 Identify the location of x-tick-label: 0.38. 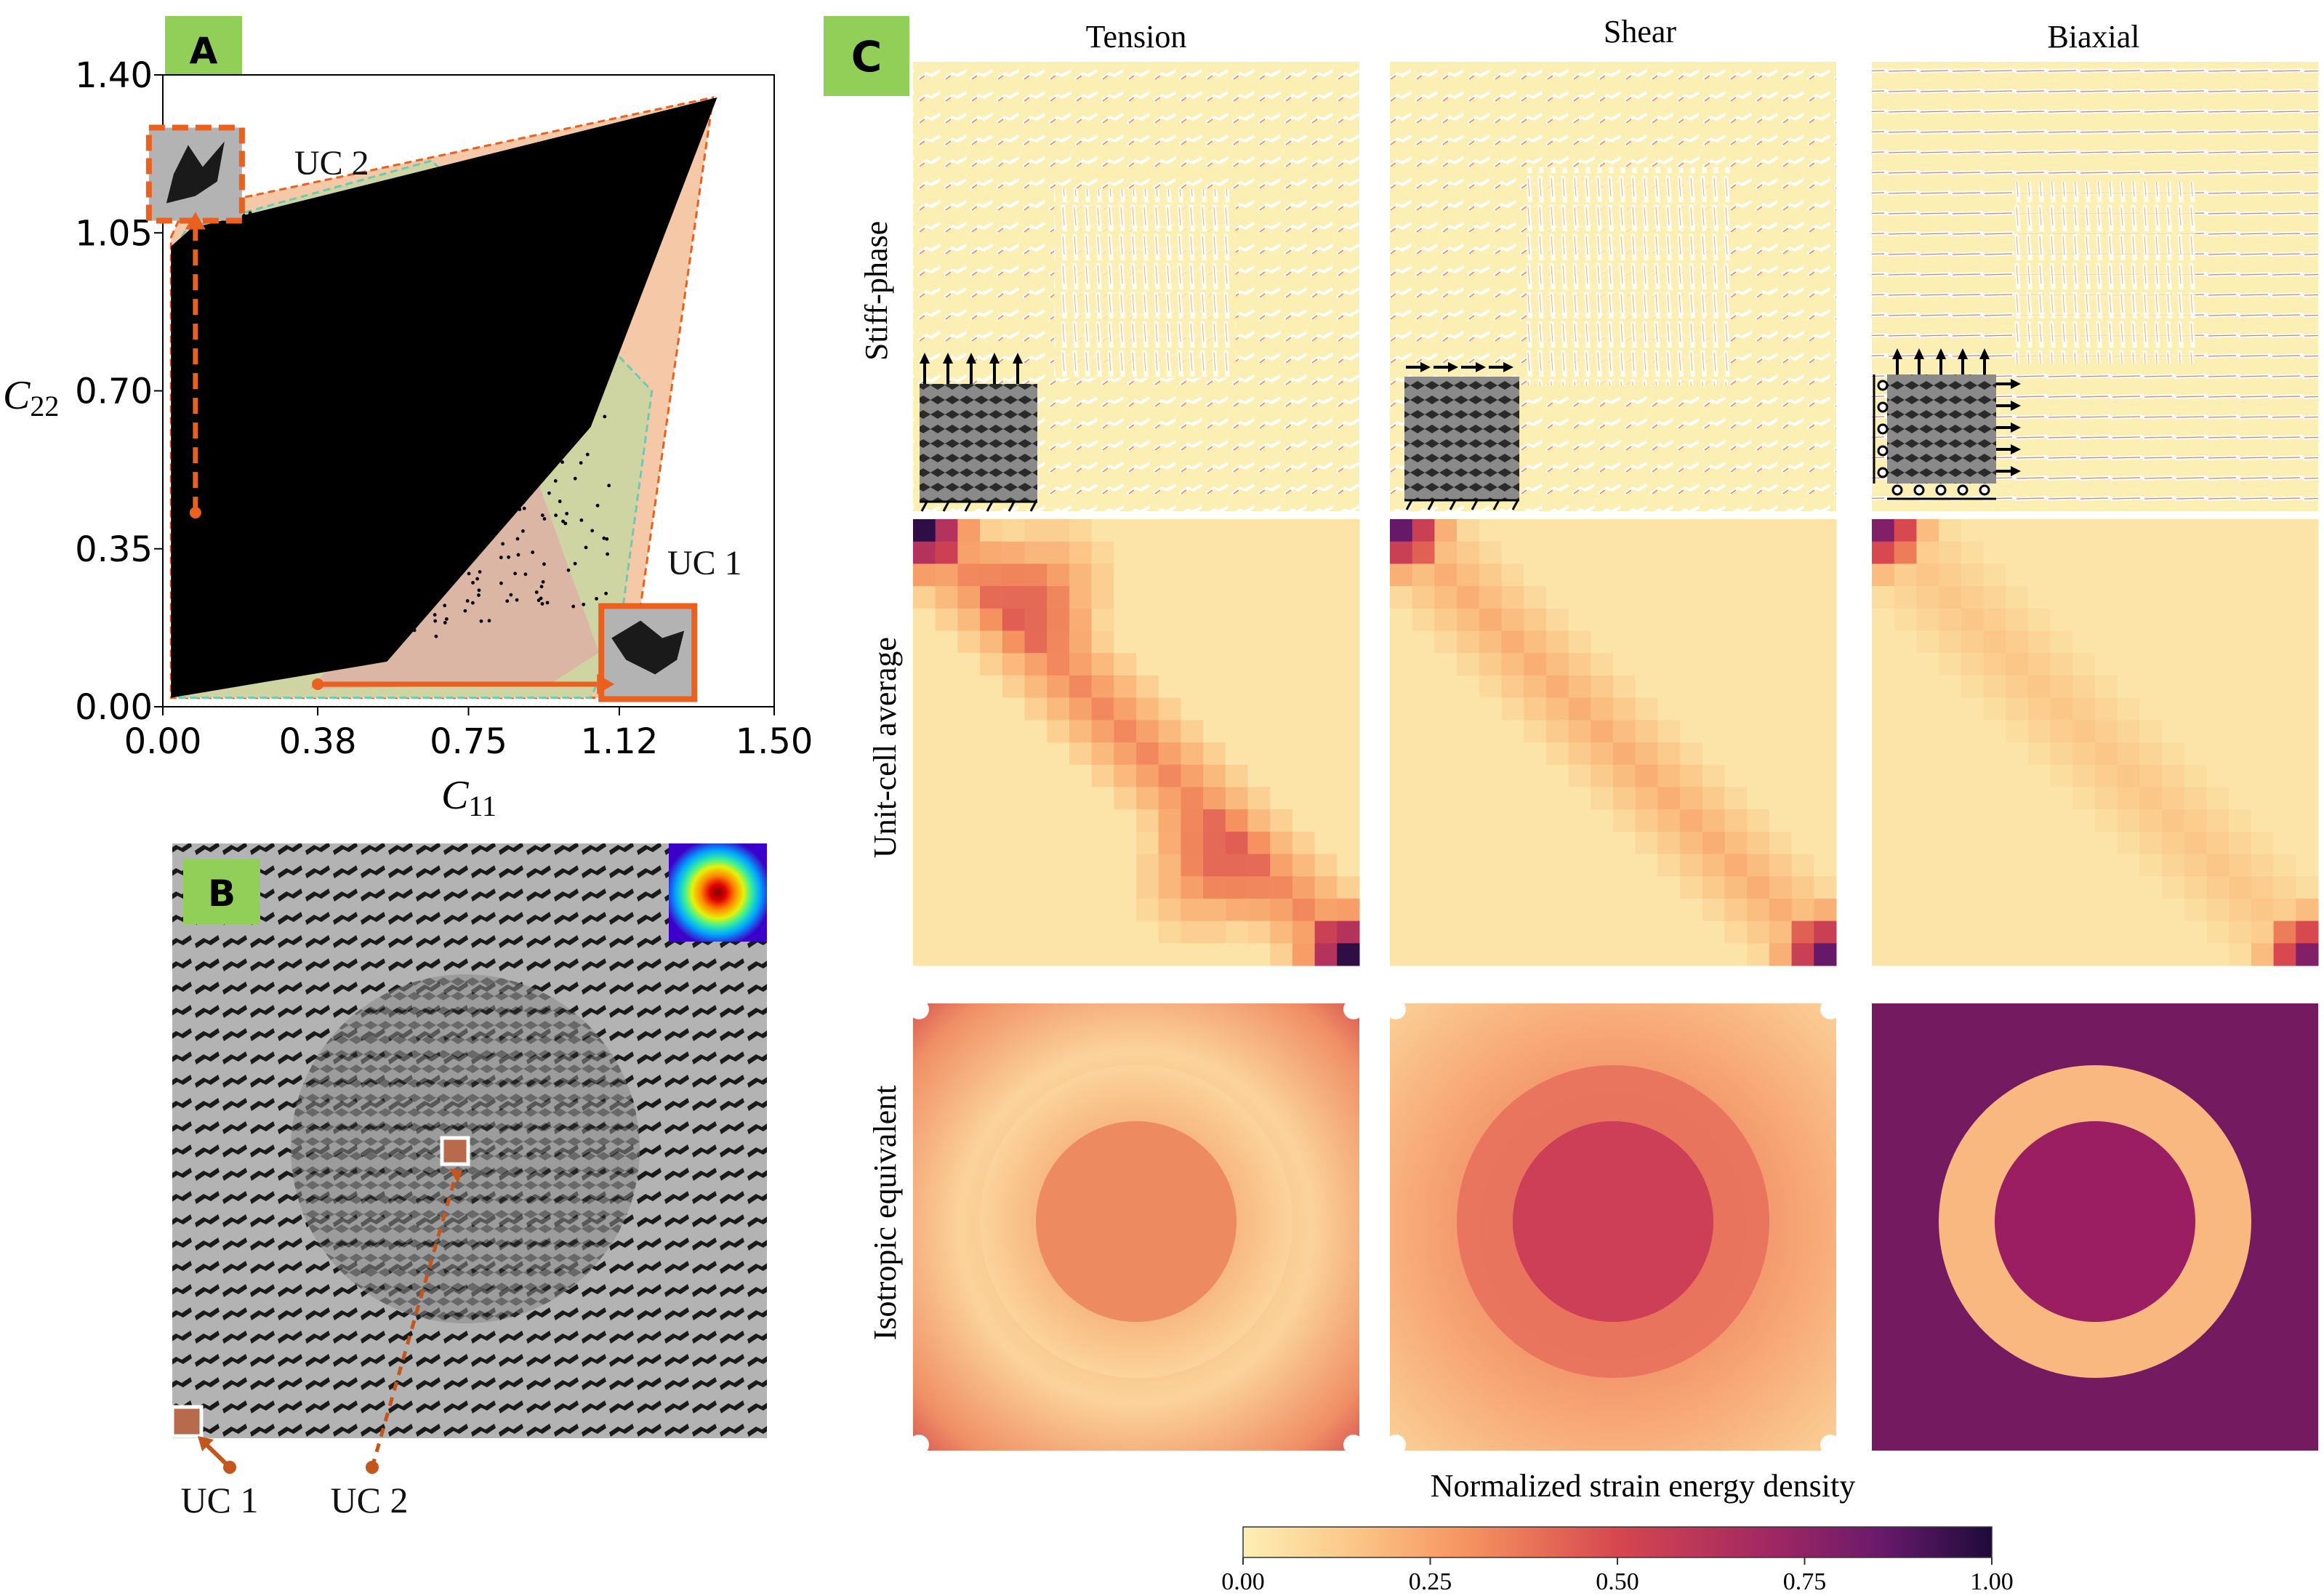
(318, 741).